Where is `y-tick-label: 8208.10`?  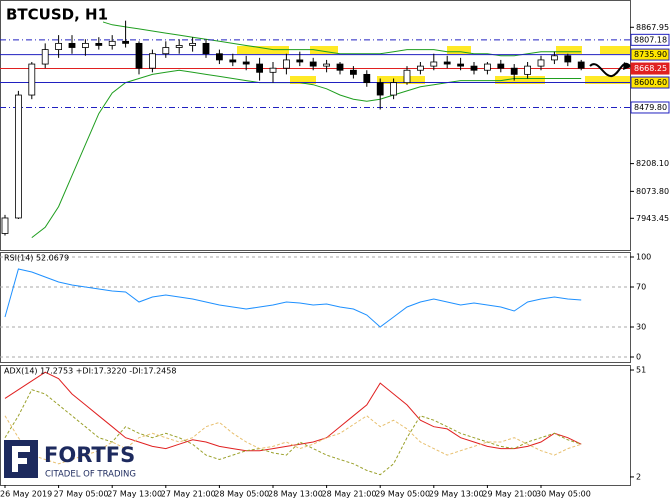 y-tick-label: 8208.10 is located at coordinates (652, 163).